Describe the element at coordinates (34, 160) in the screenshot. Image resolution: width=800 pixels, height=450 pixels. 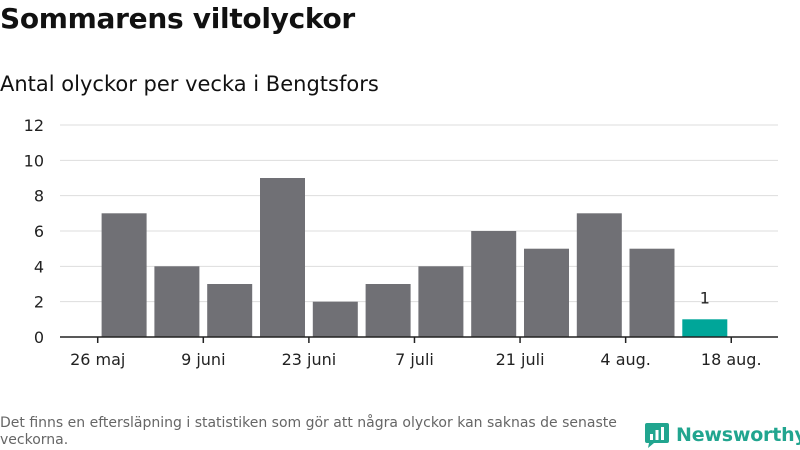
I see `y-tick-label: 10` at that location.